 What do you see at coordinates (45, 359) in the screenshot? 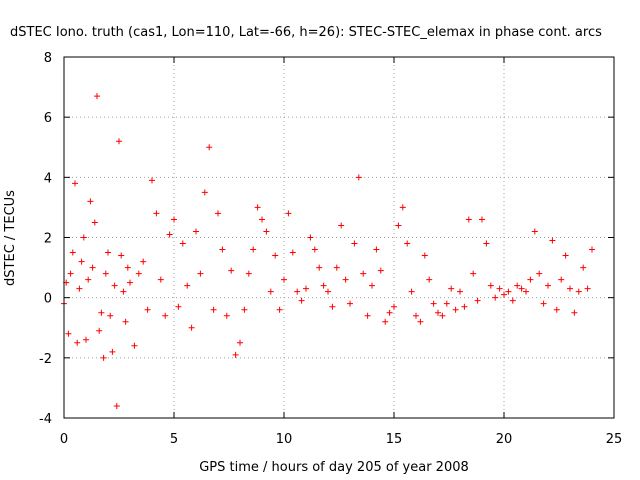
I see `y-tick-label: -2` at bounding box center [45, 359].